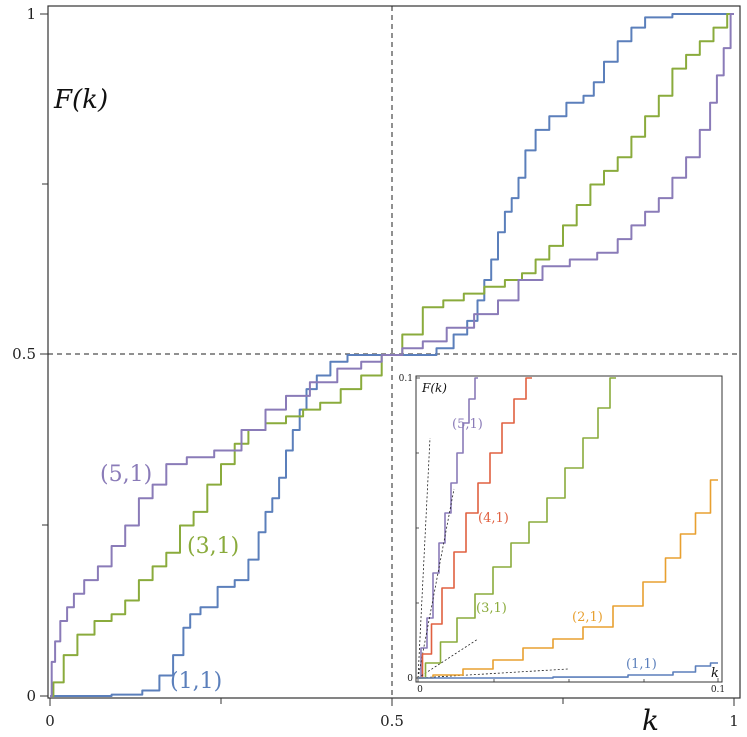 The image size is (747, 737). Describe the element at coordinates (196, 681) in the screenshot. I see `annotation-label-1-1: (1,1)` at that location.